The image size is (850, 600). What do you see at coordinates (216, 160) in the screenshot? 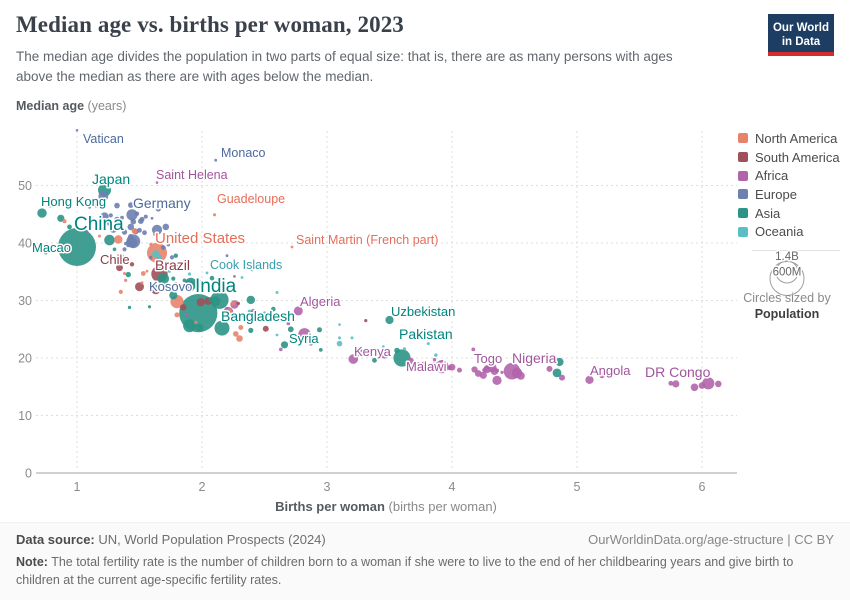
I see `data-point-monaco` at bounding box center [216, 160].